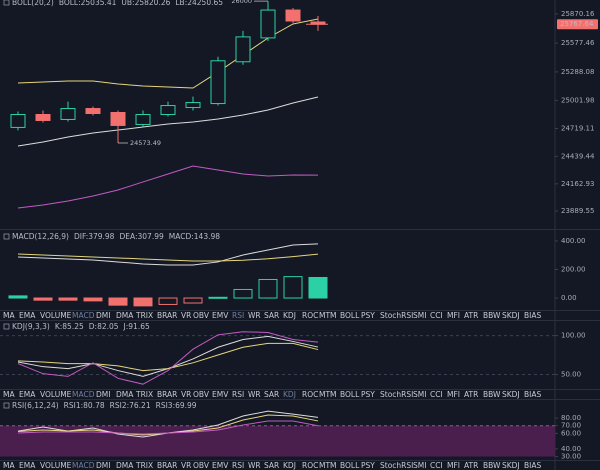  I want to click on y-tick-label: 24719.11, so click(577, 129).